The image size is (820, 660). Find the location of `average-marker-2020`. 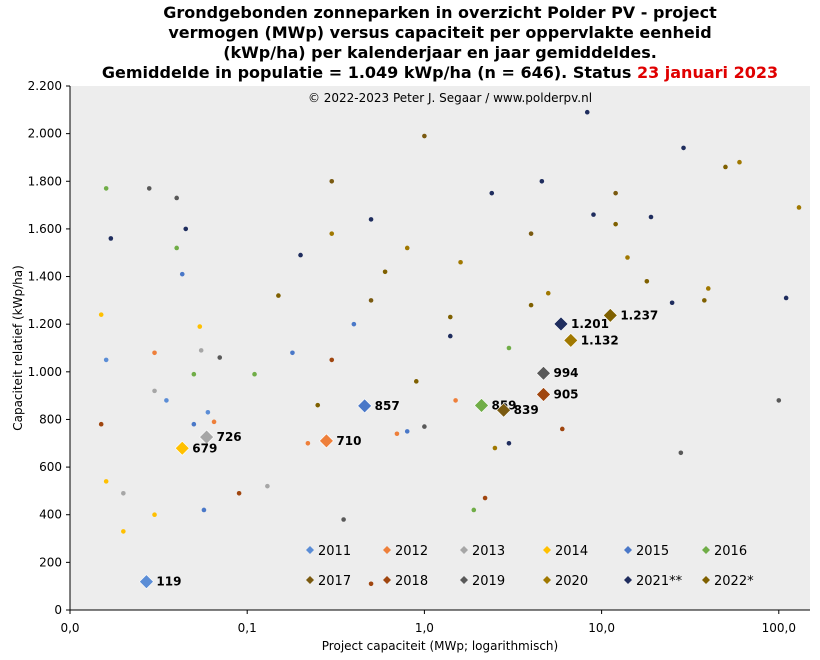

average-marker-2020 is located at coordinates (571, 340).